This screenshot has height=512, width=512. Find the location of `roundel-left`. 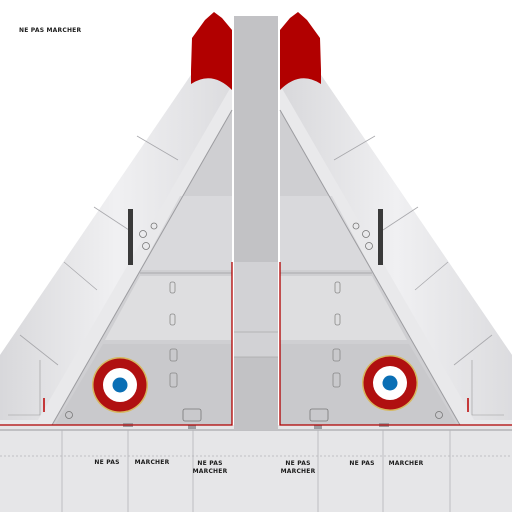

roundel-left is located at coordinates (120, 385).